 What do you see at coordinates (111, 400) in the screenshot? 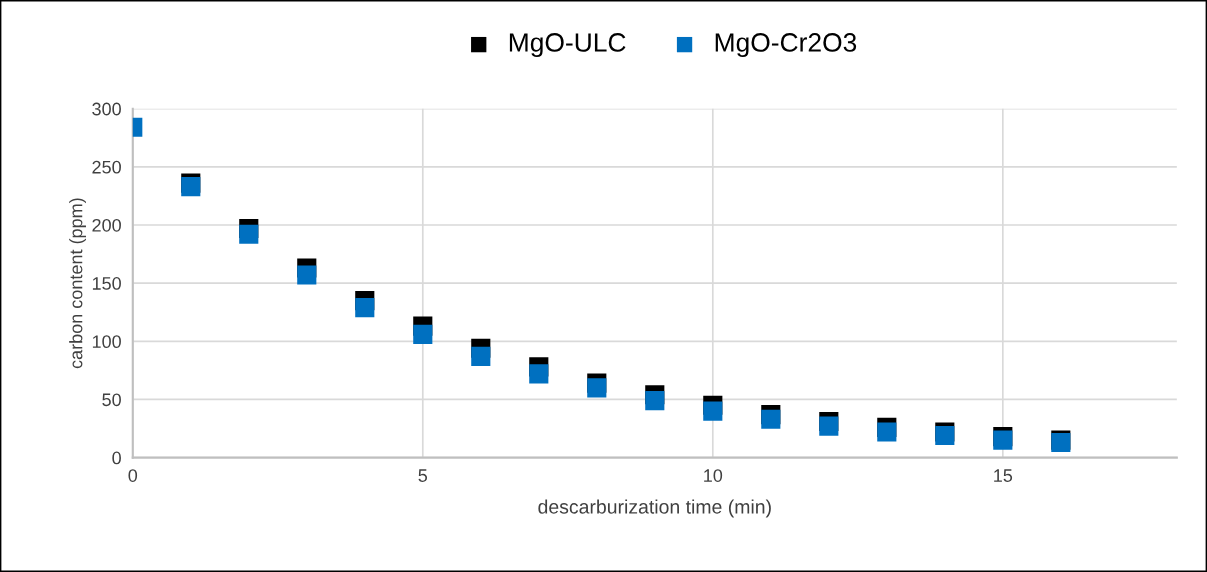
I see `y-tick-label: 50` at bounding box center [111, 400].